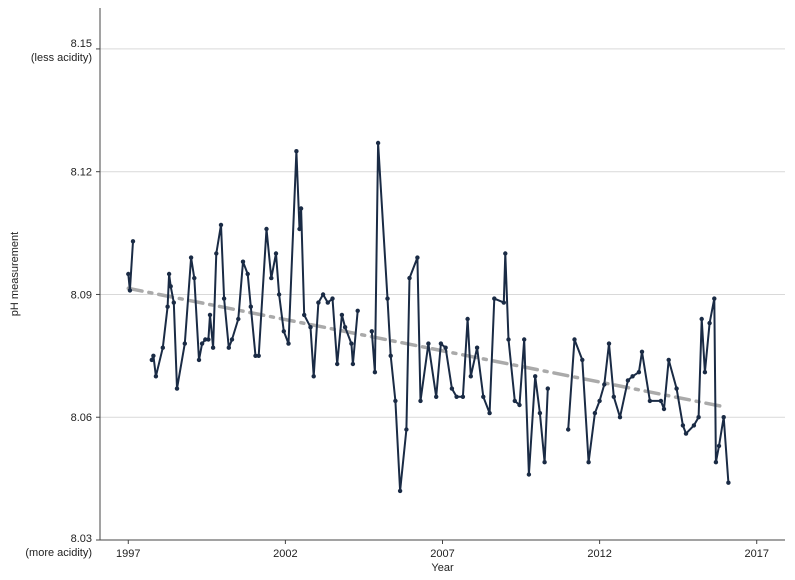  I want to click on y-tick-sublabel: (less acidity), so click(61, 58).